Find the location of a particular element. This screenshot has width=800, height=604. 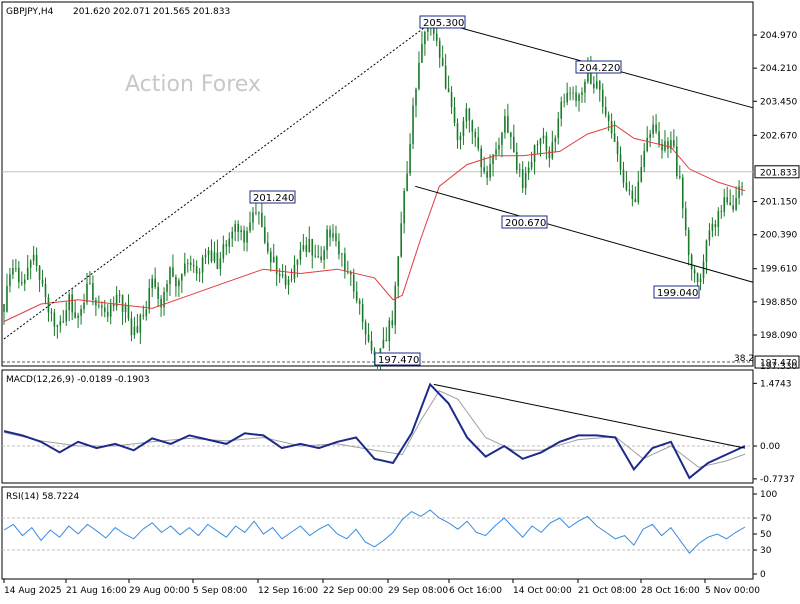

price-tick-label: 198.850 is located at coordinates (778, 303).